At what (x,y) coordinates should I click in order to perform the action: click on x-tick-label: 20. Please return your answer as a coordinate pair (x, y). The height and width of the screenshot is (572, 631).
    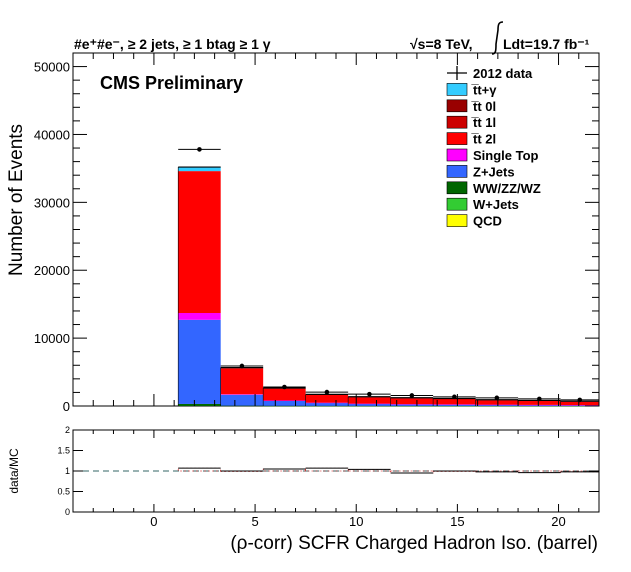
    Looking at the image, I should click on (558, 521).